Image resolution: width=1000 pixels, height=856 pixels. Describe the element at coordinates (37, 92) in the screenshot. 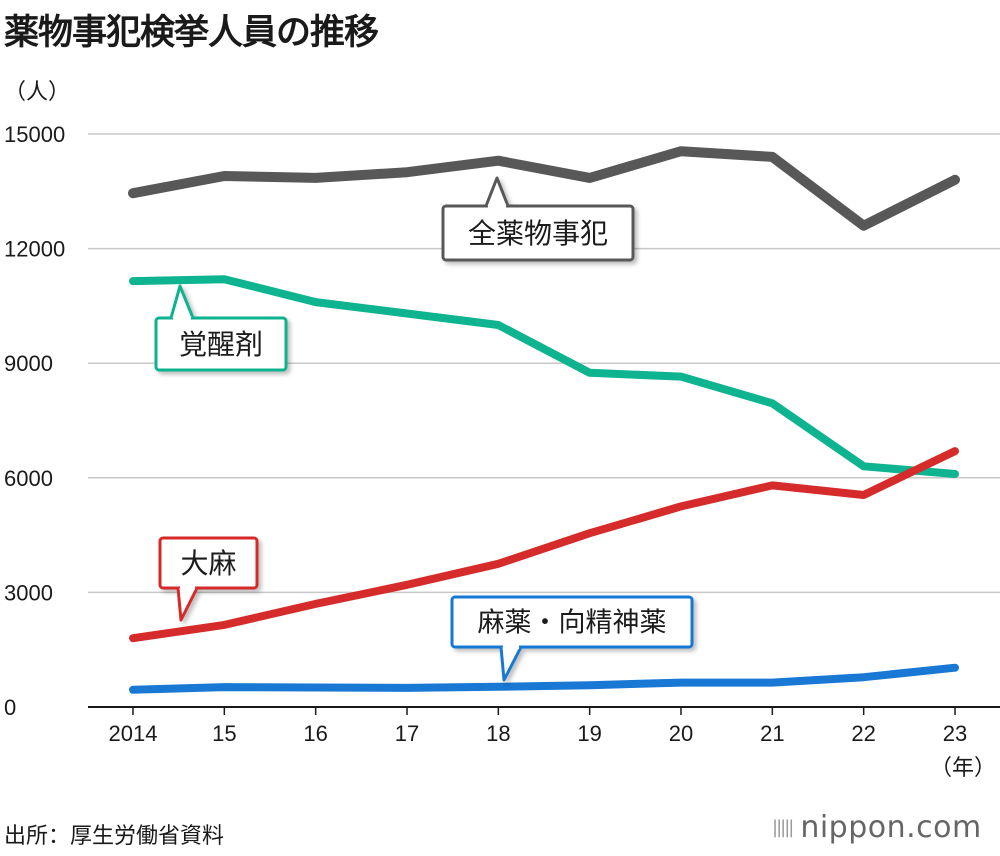

I see `y-axis-unit-label: （人）` at that location.